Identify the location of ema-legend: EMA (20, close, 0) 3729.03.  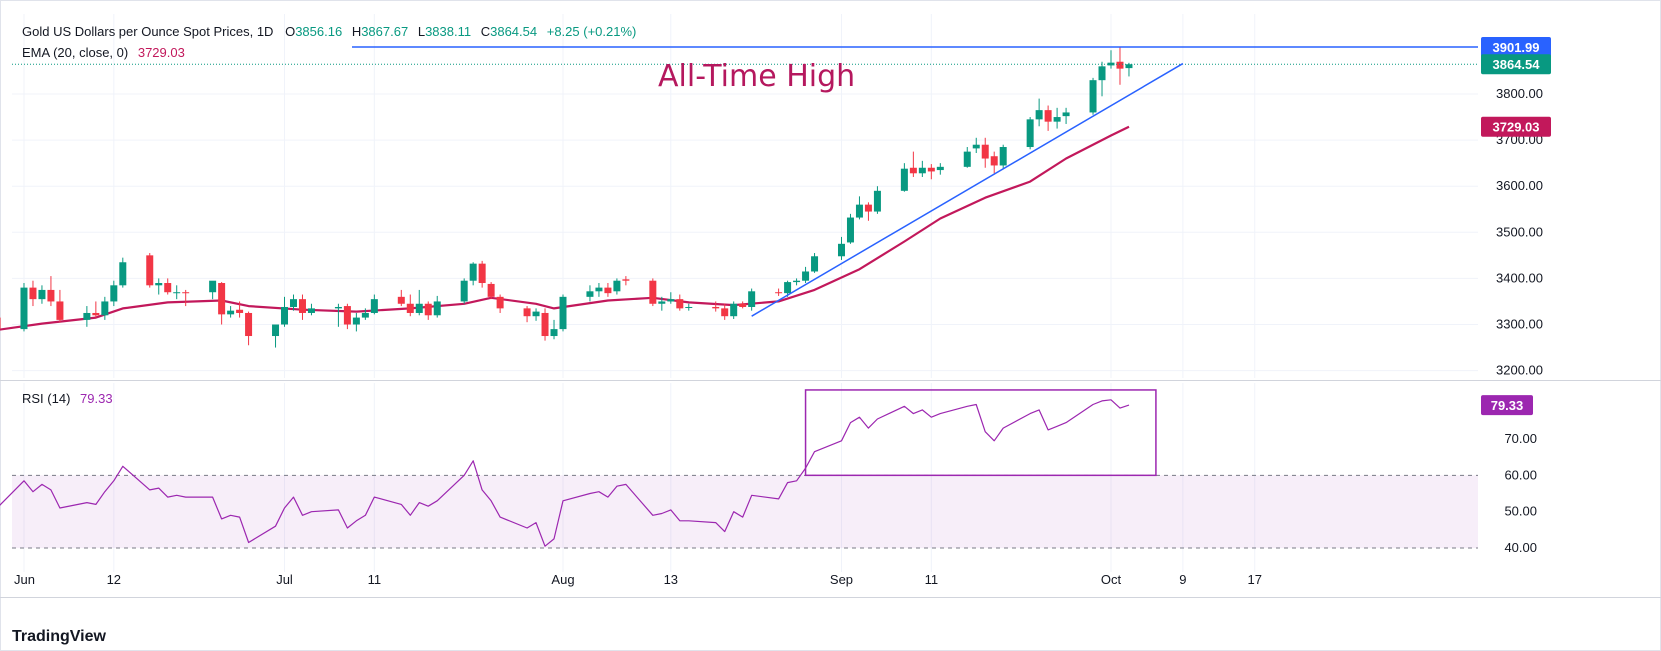
(103, 52).